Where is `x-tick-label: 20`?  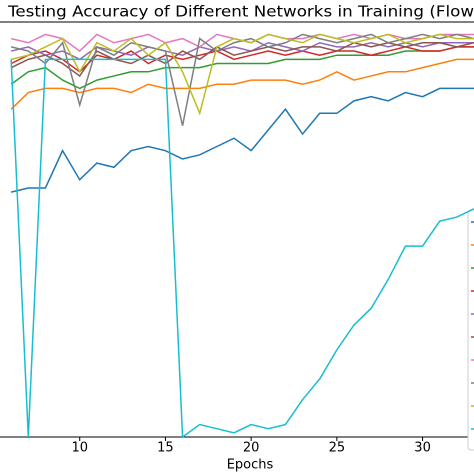
x-tick-label: 20 is located at coordinates (251, 448).